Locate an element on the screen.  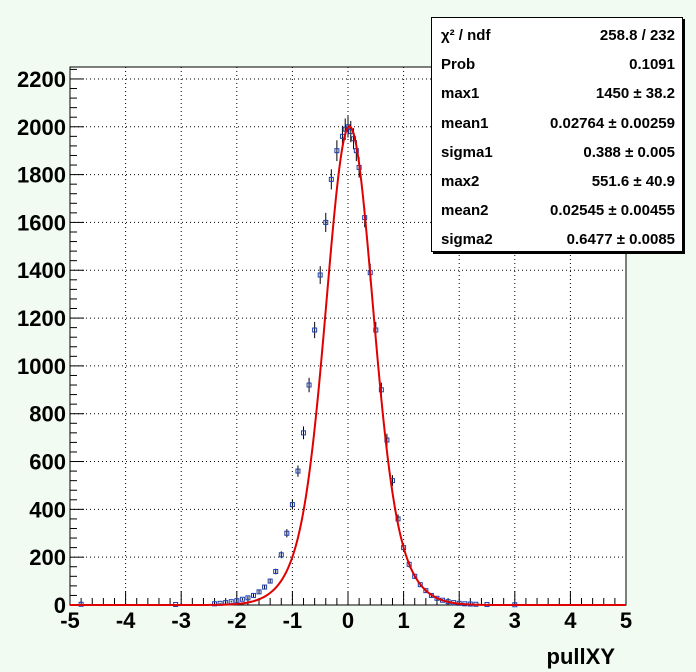
y-tick-label: 2200 is located at coordinates (41, 79).